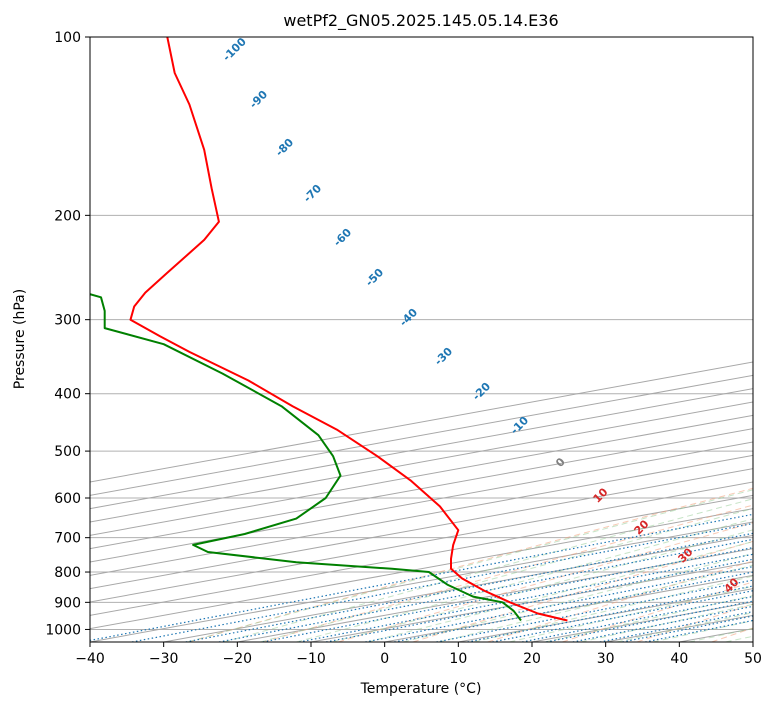  What do you see at coordinates (67, 452) in the screenshot?
I see `y-tick-label: 500` at bounding box center [67, 452].